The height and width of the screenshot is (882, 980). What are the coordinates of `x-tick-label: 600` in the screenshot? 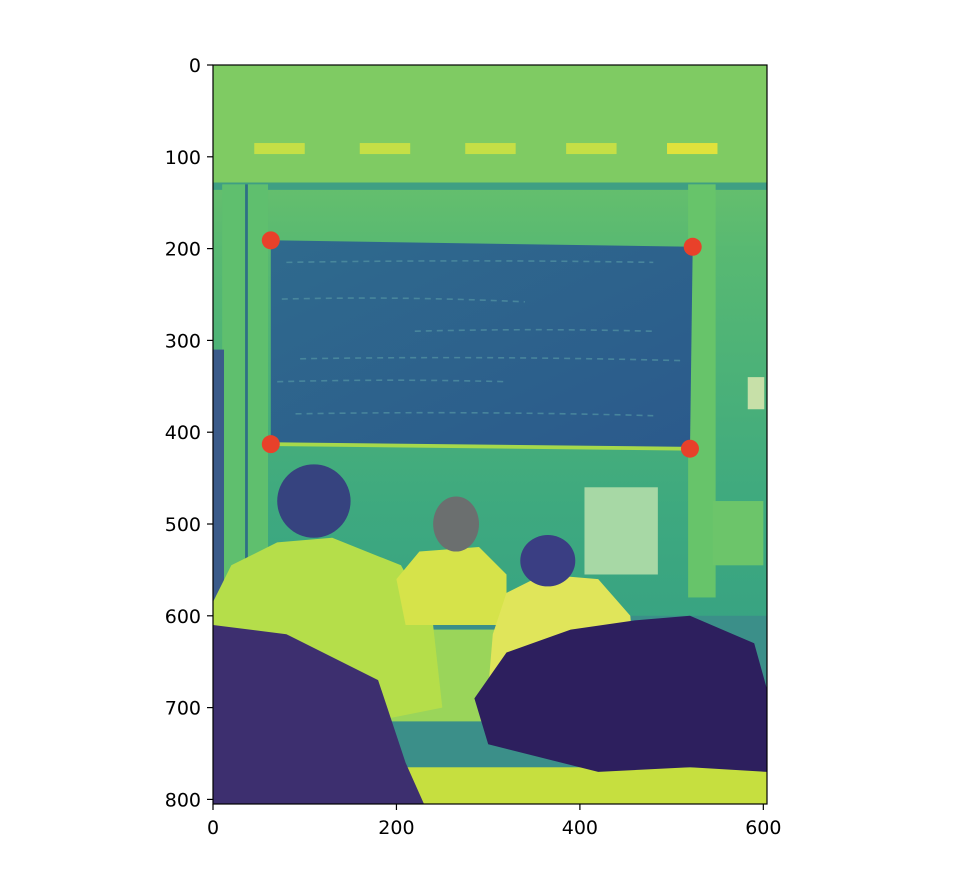 It's located at (763, 828).